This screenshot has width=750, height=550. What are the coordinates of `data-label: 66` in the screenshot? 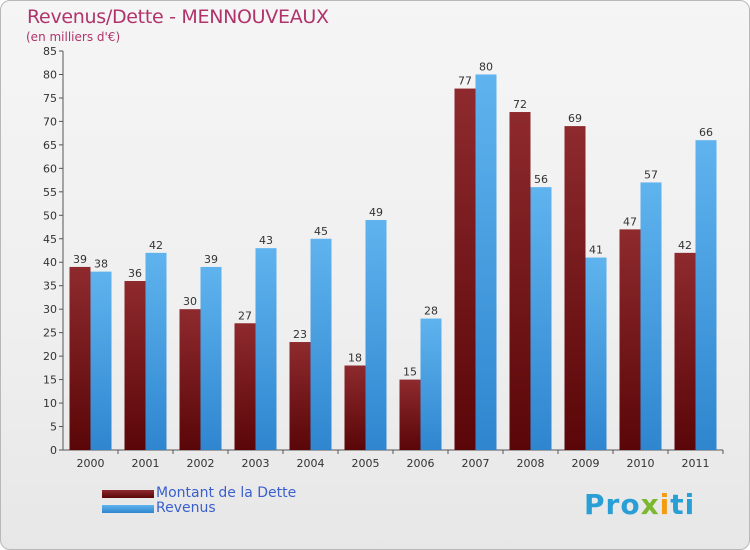 It's located at (706, 132).